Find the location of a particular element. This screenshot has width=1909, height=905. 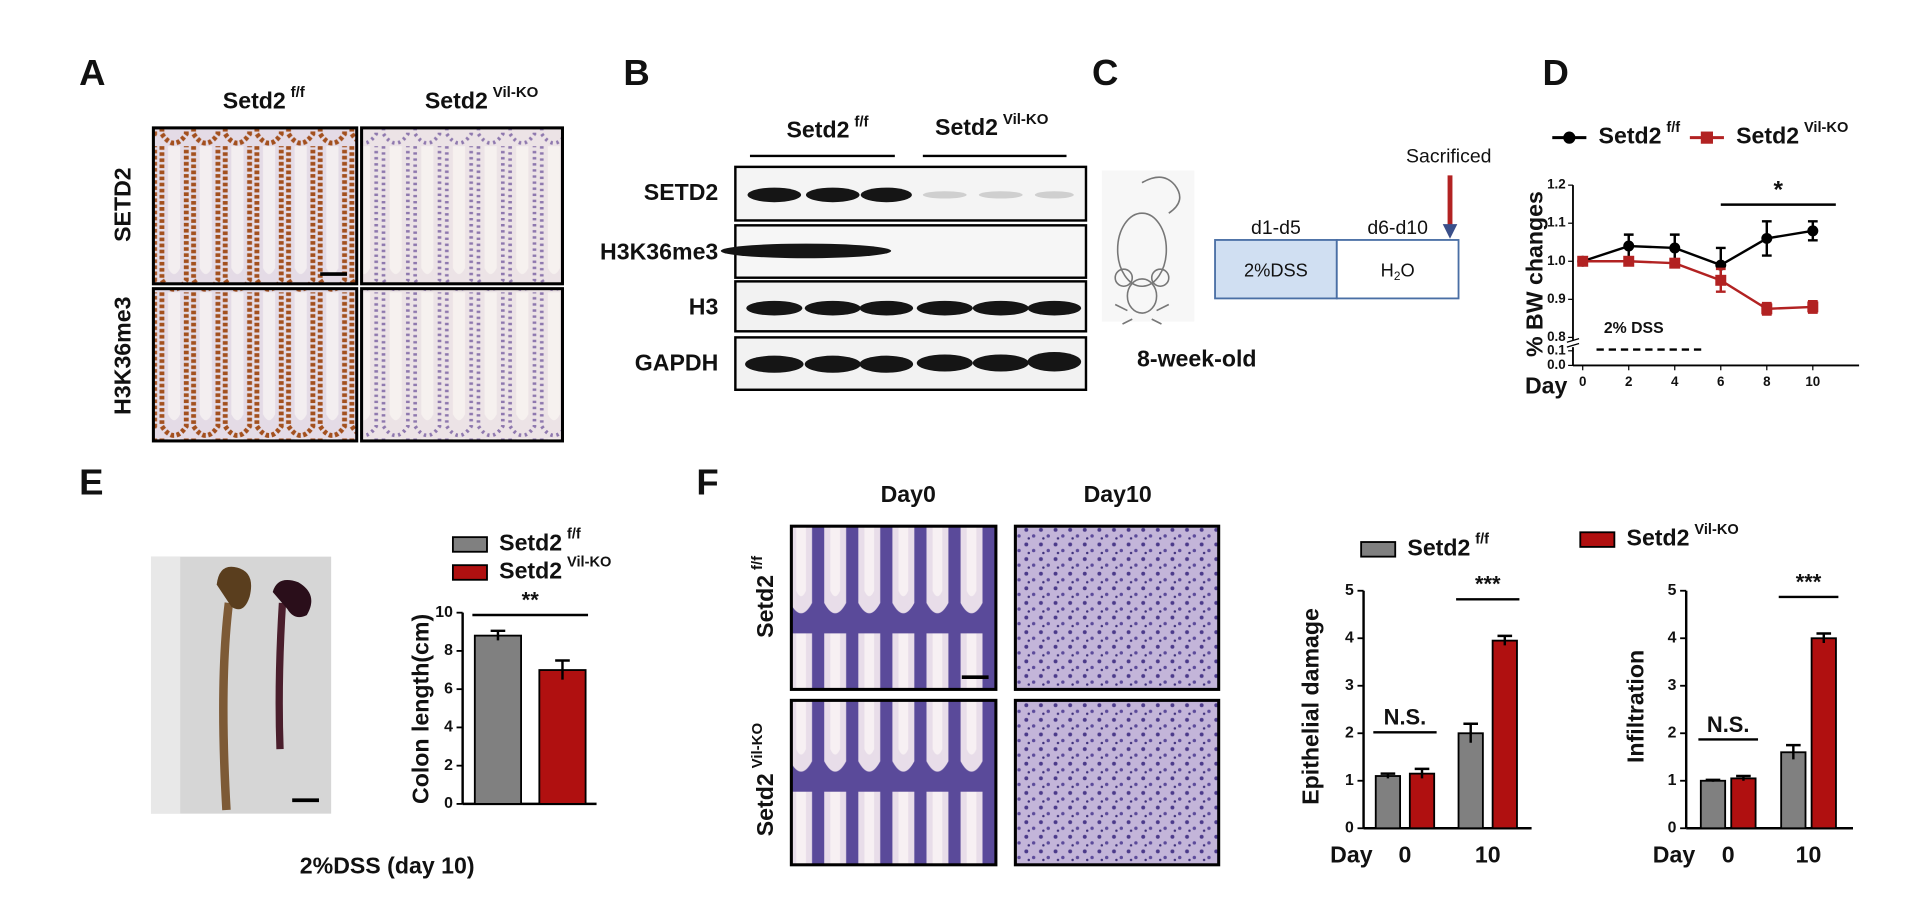

row-label-sup: Vil-KO is located at coordinates (757, 745).